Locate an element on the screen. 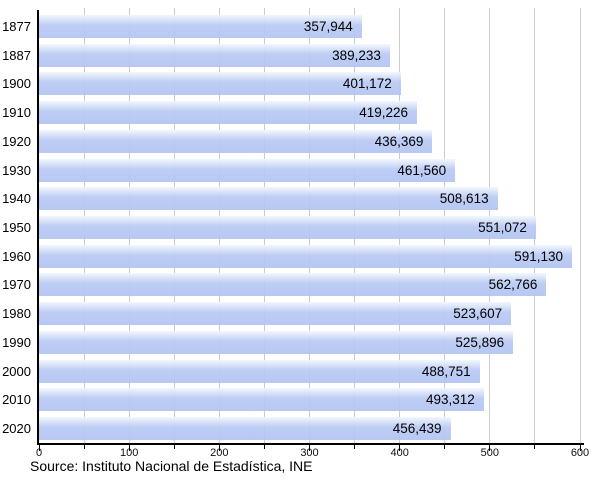  bar: 461,560 is located at coordinates (247, 170).